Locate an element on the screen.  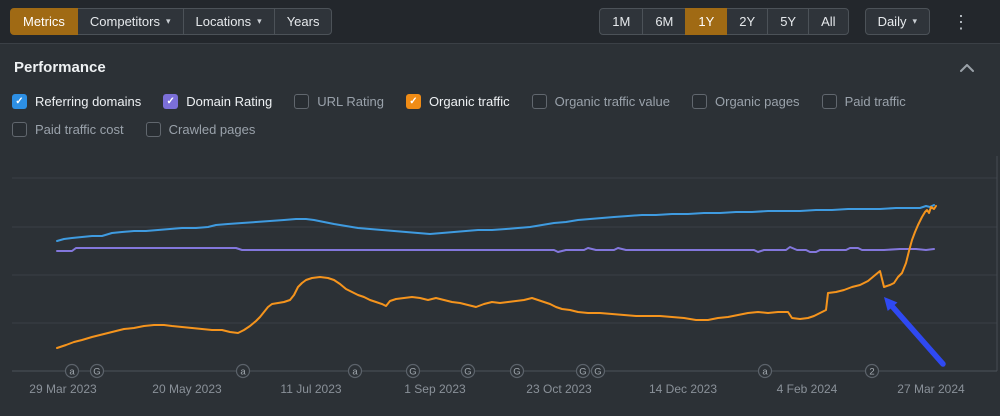
view-tab-years: Years is located at coordinates (303, 21).